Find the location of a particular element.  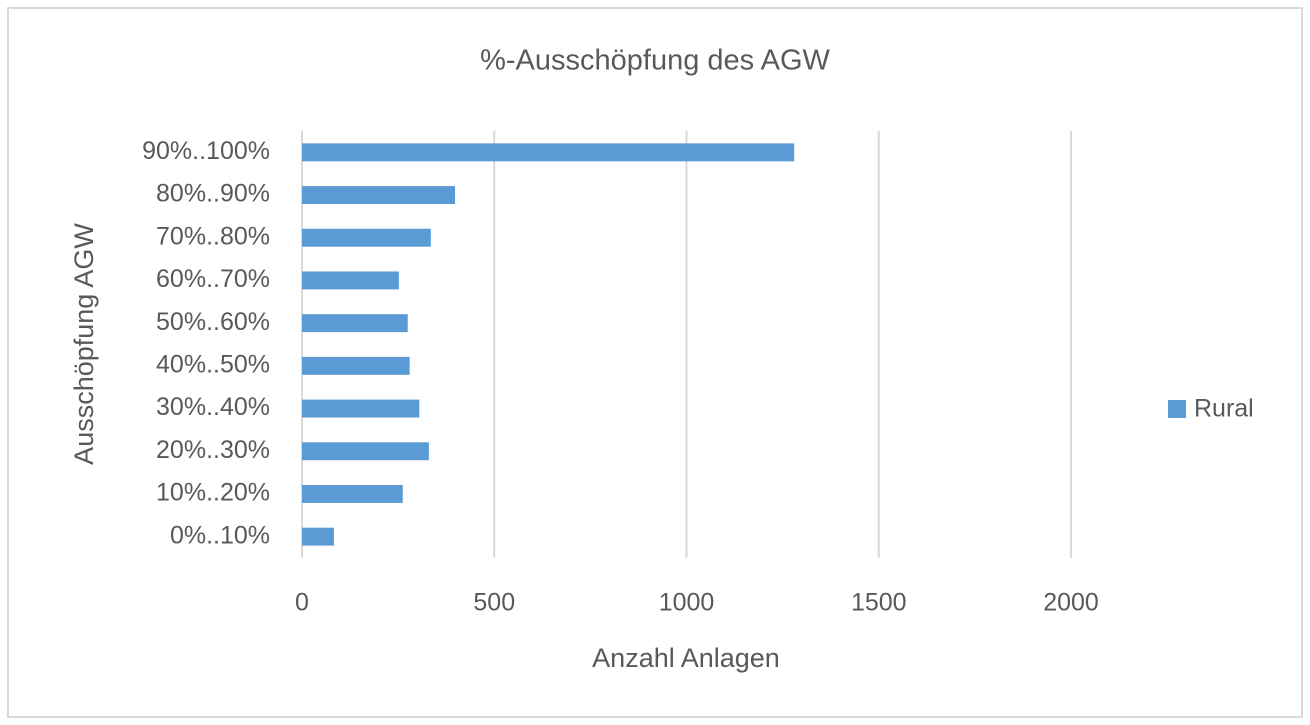

x-tick-label: 500 is located at coordinates (494, 603).